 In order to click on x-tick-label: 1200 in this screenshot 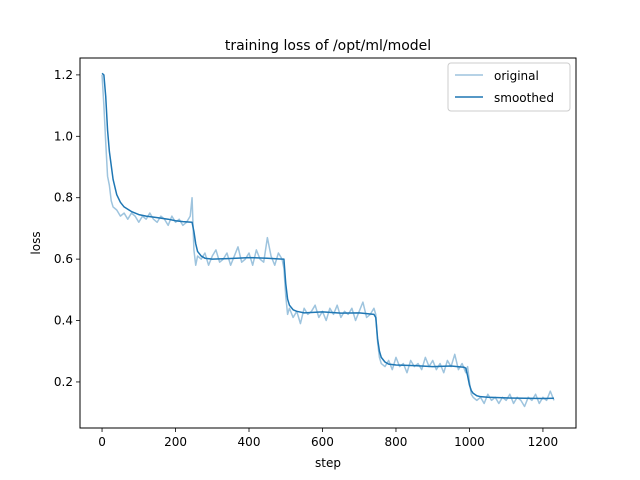, I will do `click(543, 442)`.